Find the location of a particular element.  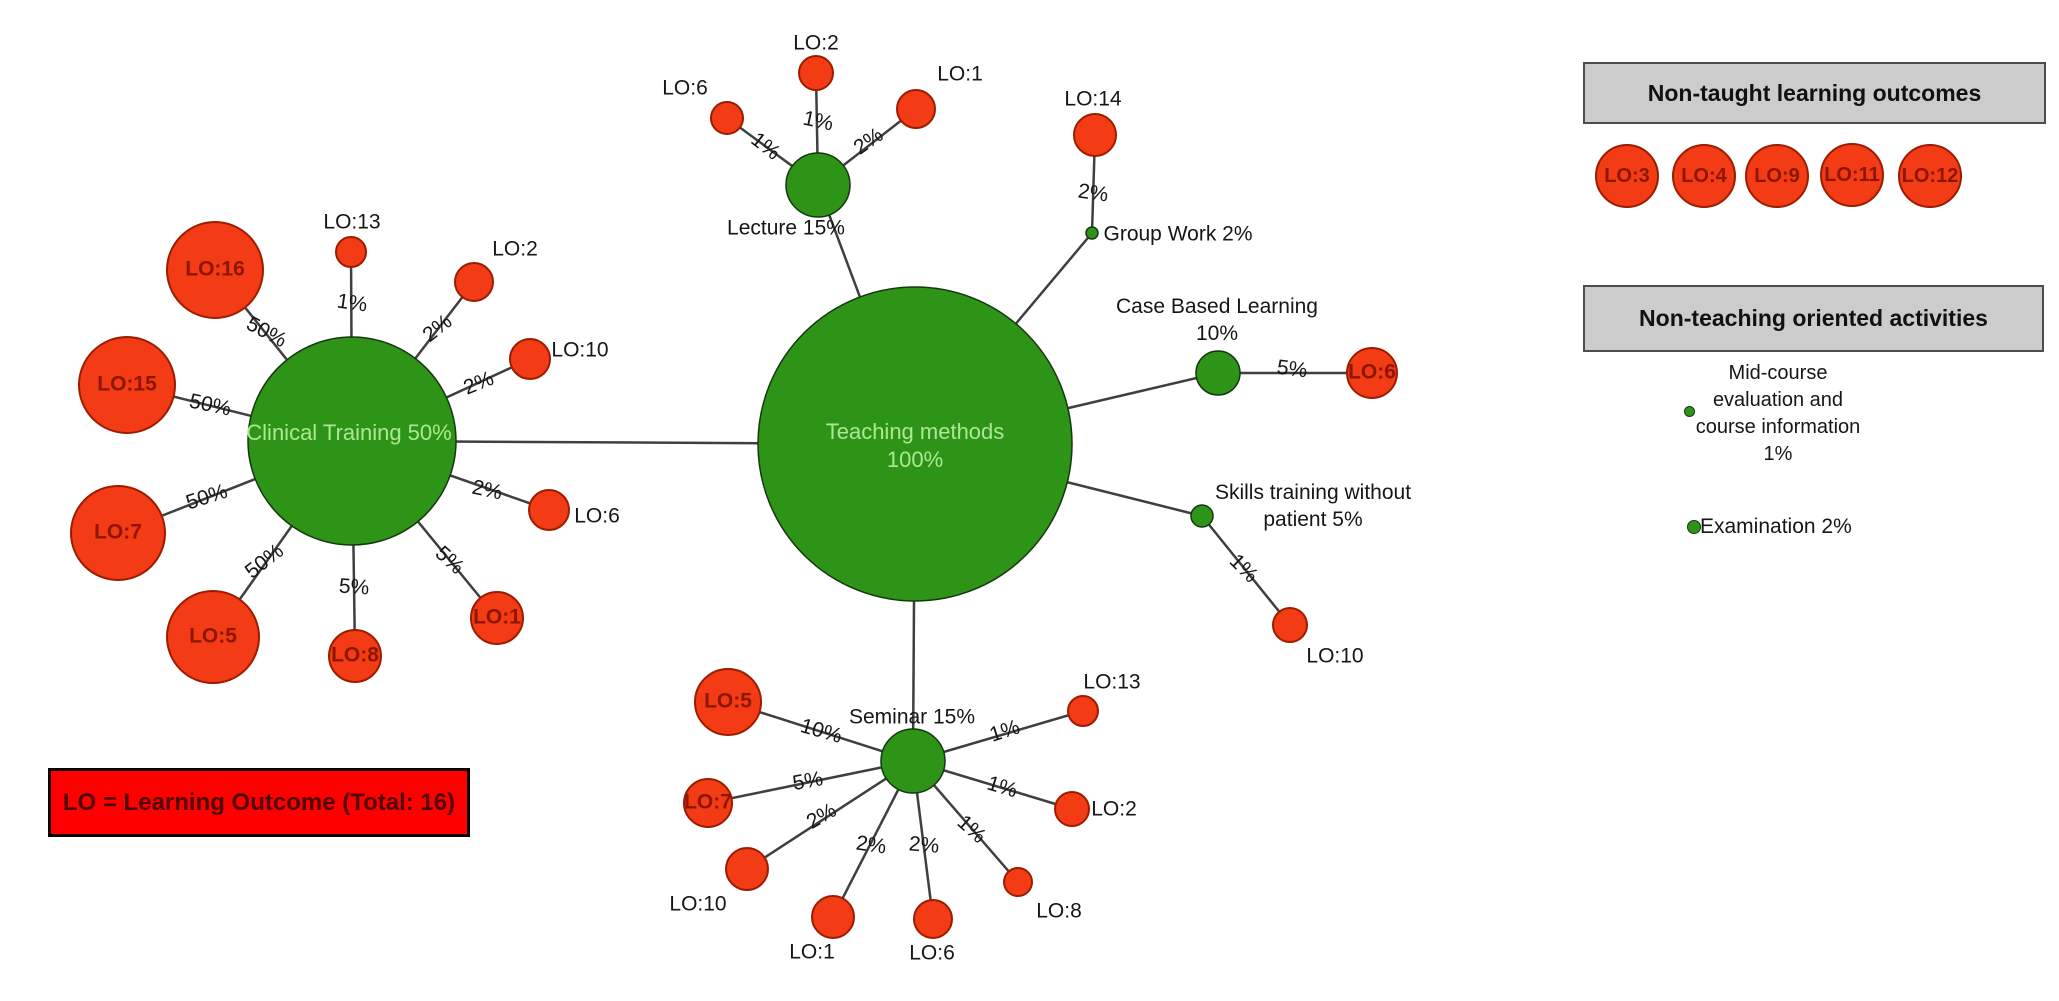

node-lo6-seminar is located at coordinates (933, 919).